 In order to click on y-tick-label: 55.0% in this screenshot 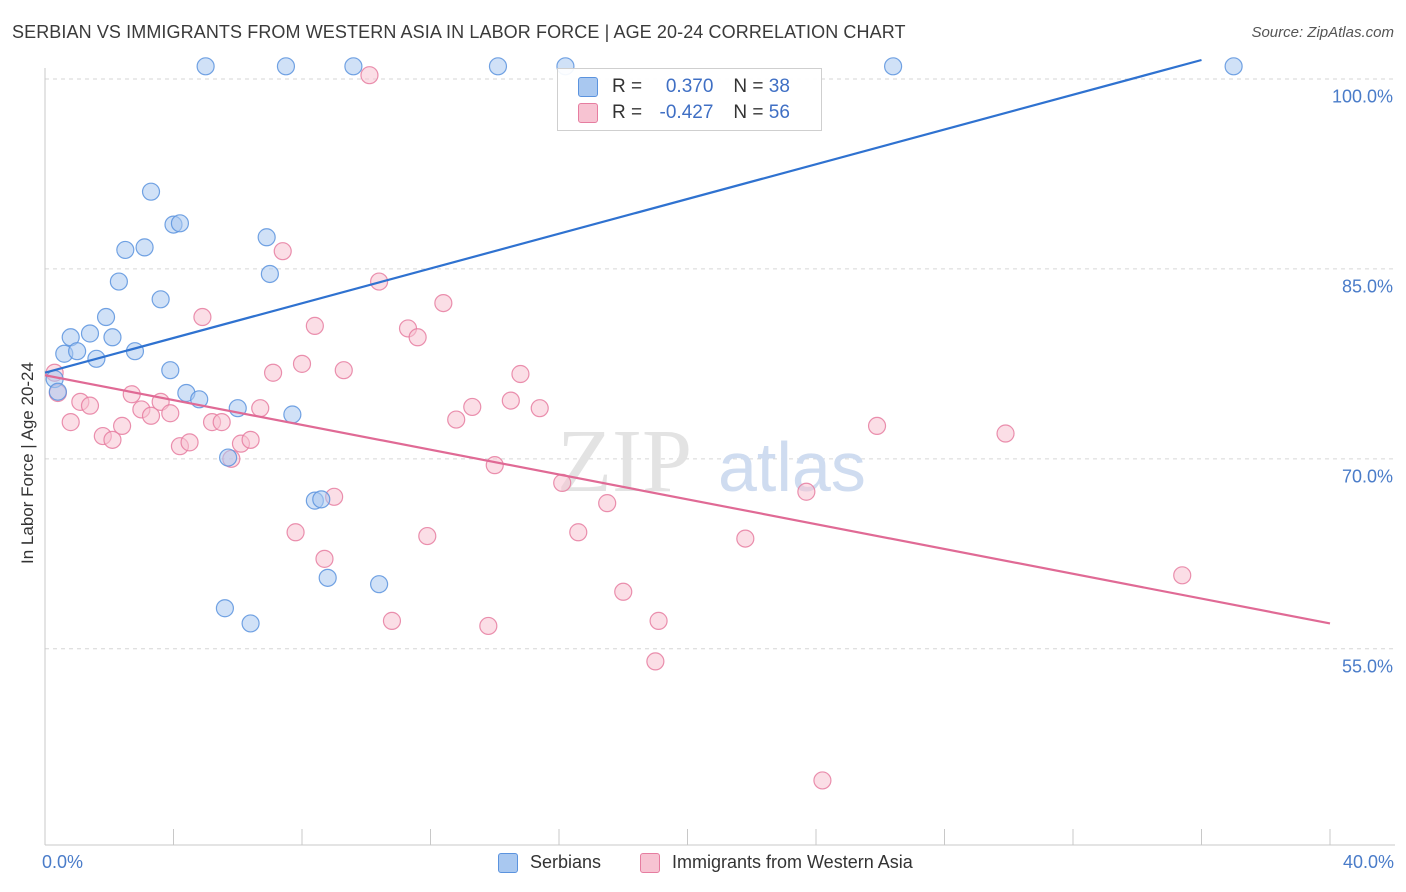, I will do `click(1367, 666)`.